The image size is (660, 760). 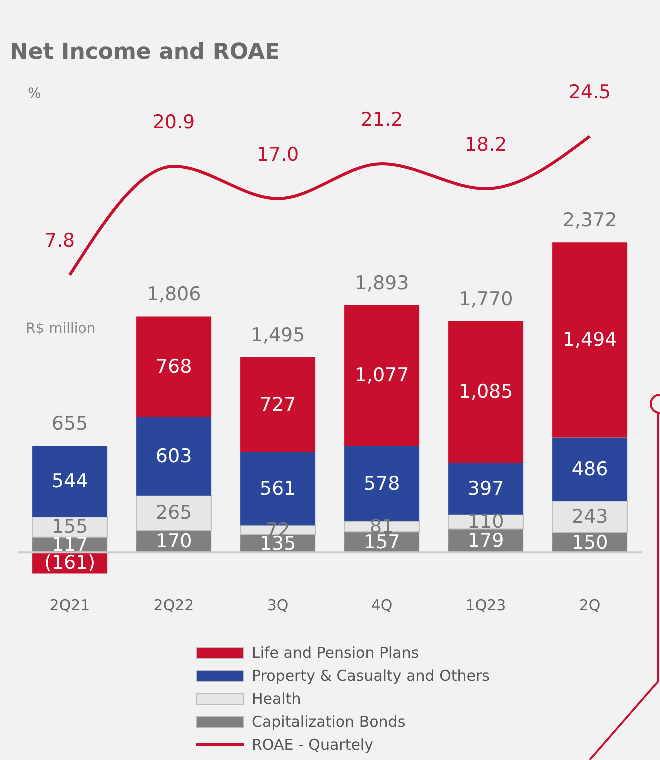 What do you see at coordinates (70, 527) in the screenshot?
I see `data-label: 155` at bounding box center [70, 527].